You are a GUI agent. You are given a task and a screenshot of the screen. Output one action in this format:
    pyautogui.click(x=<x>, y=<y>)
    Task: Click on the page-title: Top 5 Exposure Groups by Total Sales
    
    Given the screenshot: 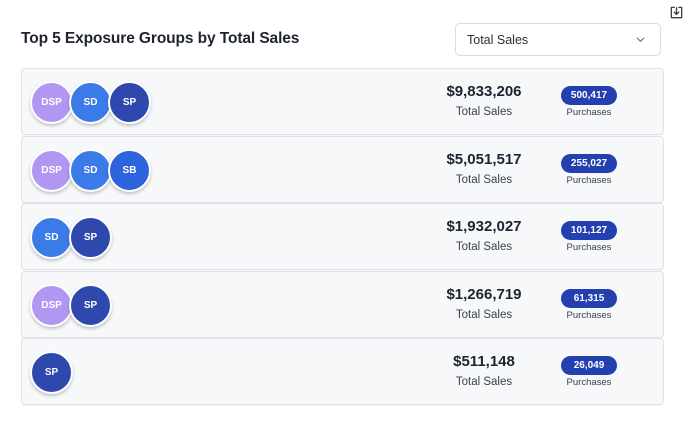 What is the action you would take?
    pyautogui.click(x=160, y=38)
    